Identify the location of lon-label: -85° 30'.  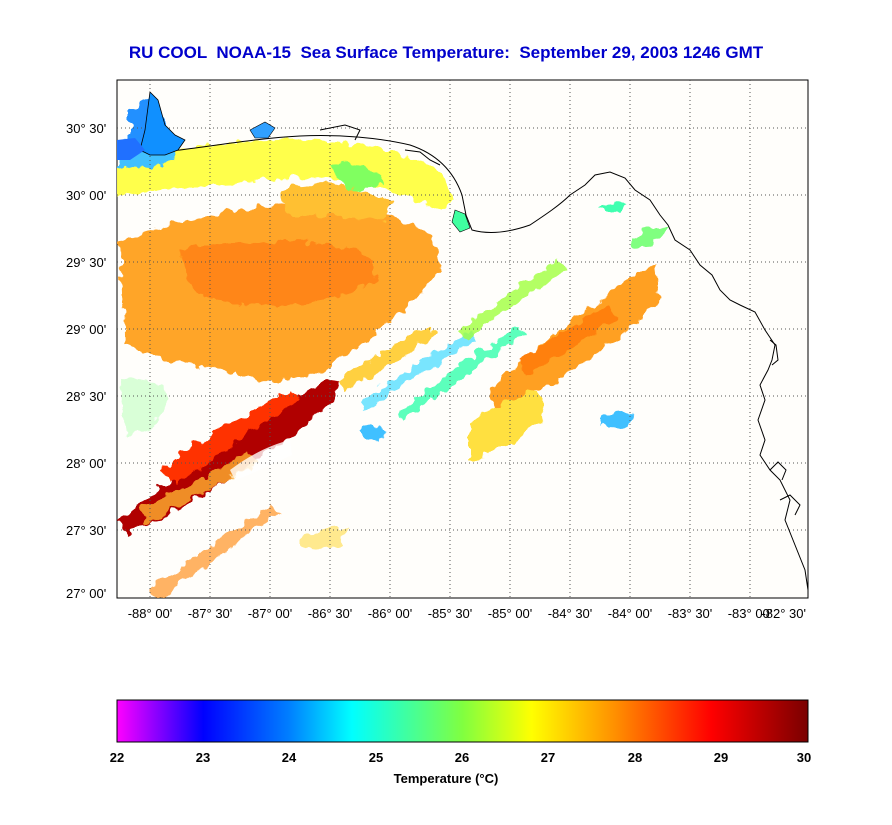
(450, 613).